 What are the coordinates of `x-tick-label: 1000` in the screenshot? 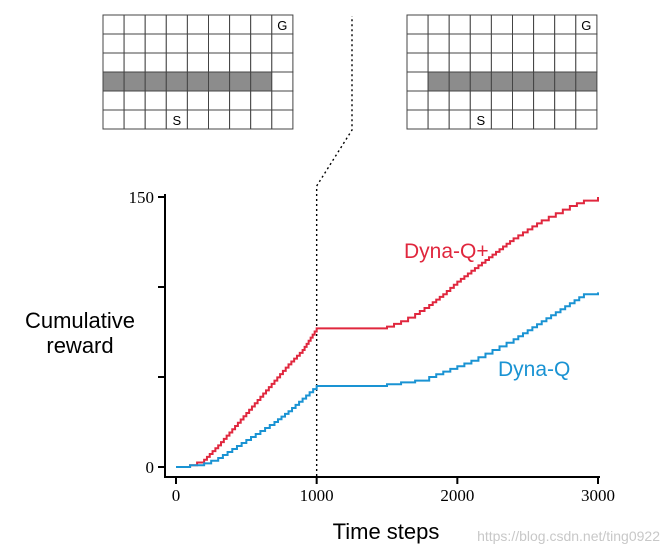 It's located at (317, 495).